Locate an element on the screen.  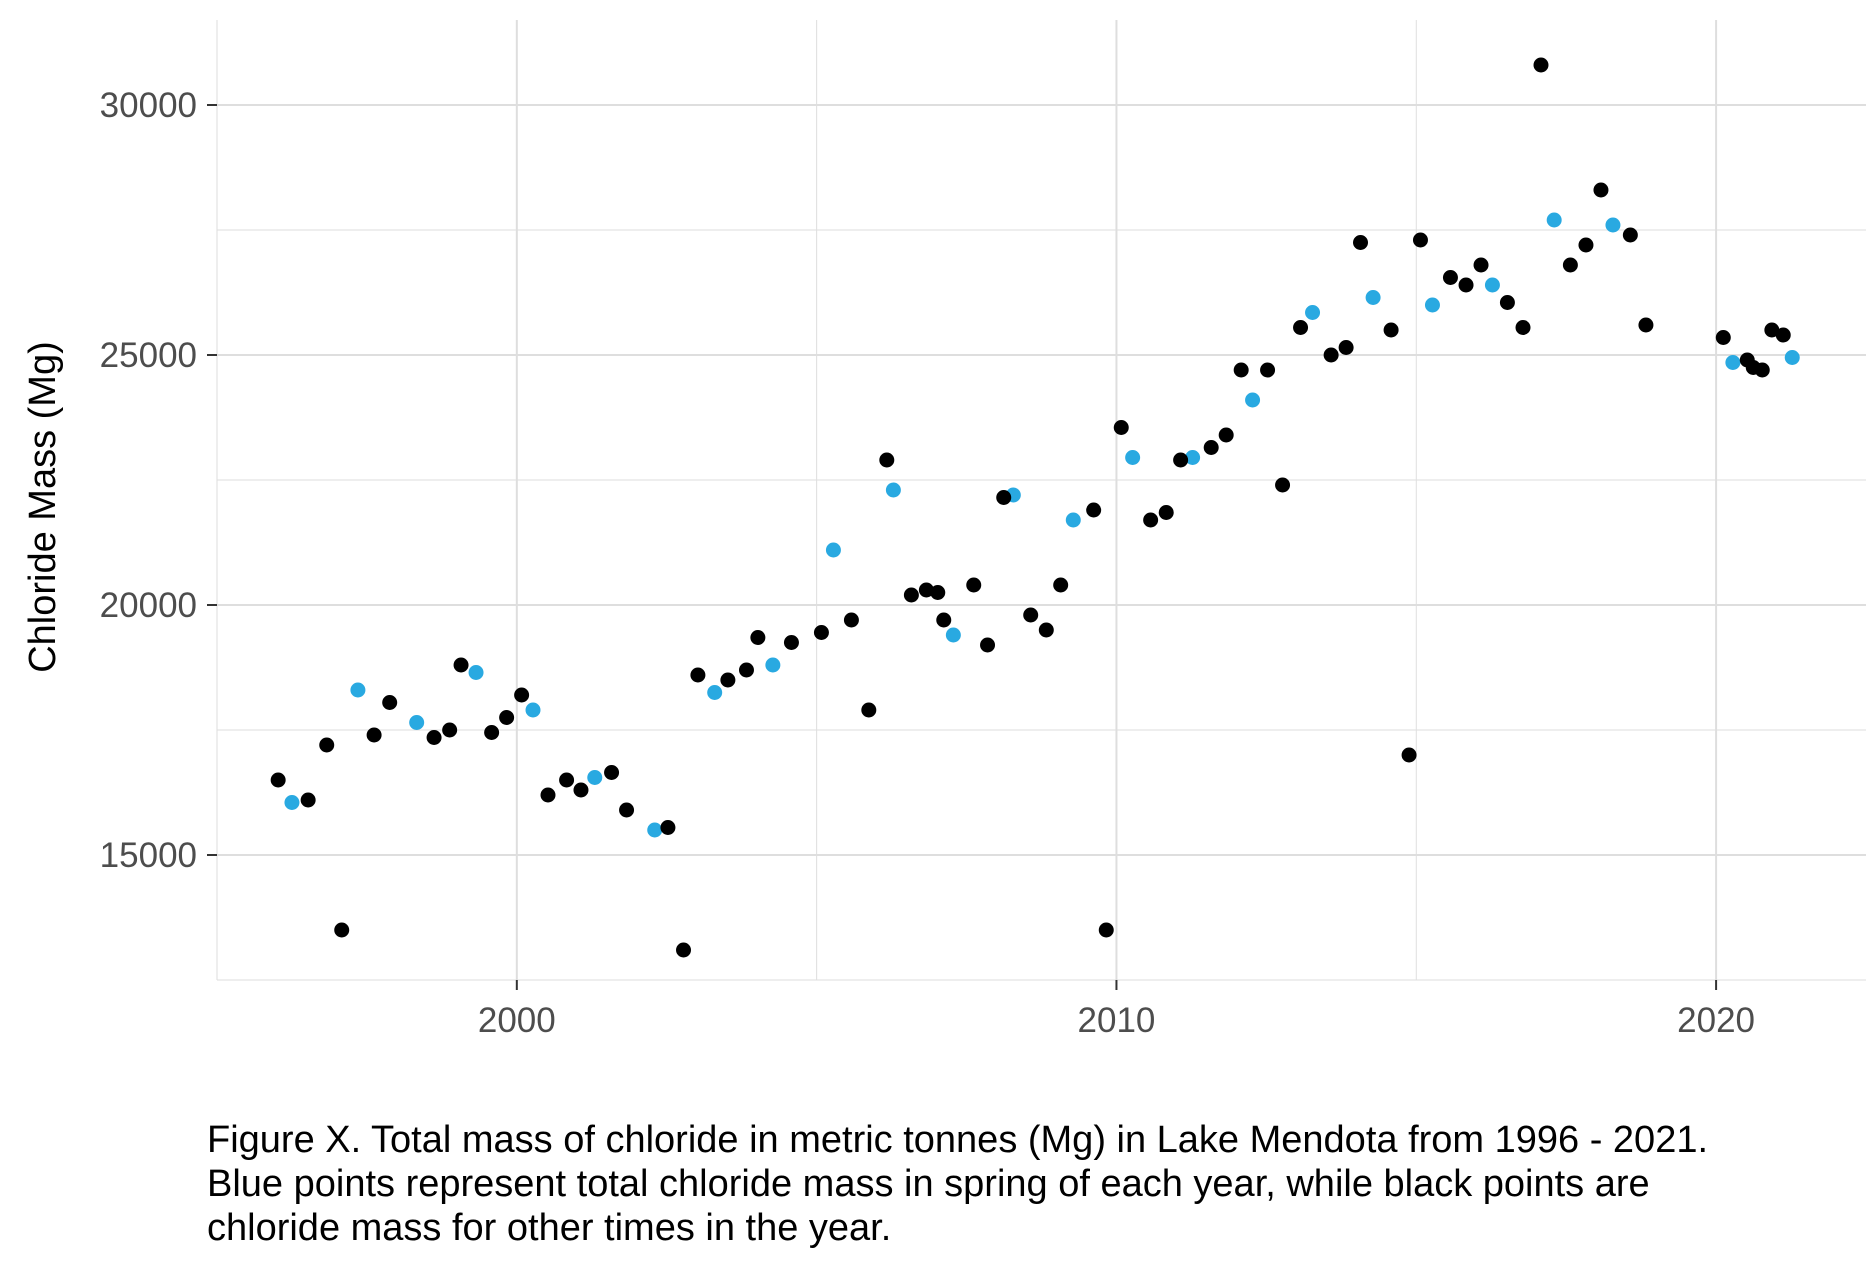
y-tick-label: 30000 is located at coordinates (148, 105).